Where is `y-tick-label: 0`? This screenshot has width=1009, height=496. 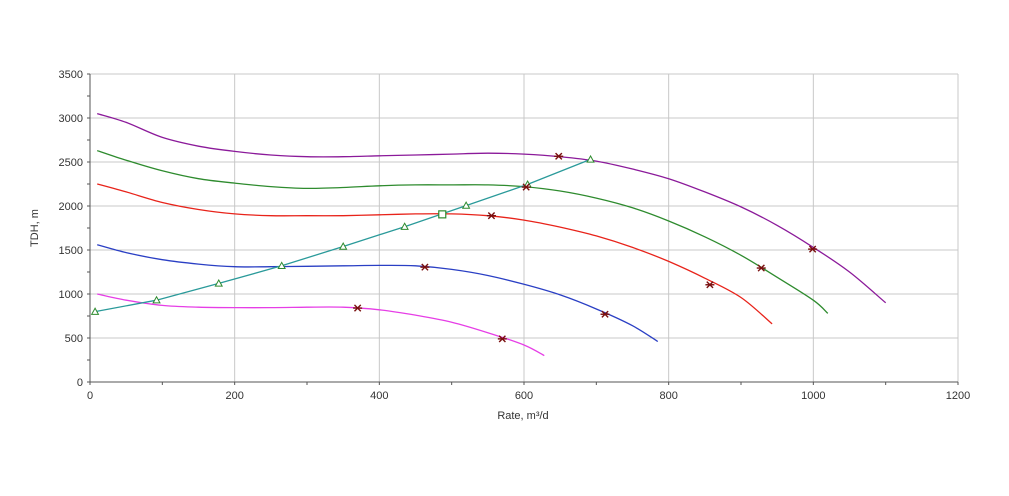 y-tick-label: 0 is located at coordinates (80, 383).